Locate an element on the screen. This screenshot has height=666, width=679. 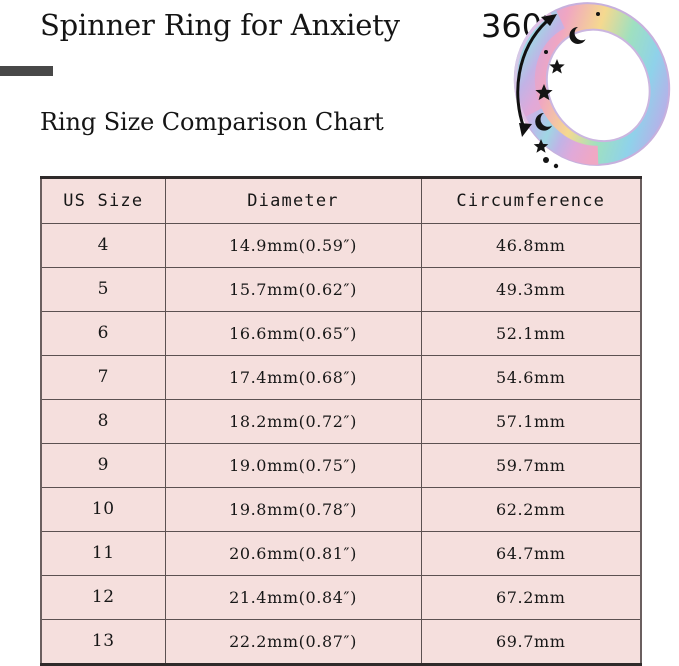
table-row: 9 19.0mm(0.75″) 59.7mm is located at coordinates (341, 465).